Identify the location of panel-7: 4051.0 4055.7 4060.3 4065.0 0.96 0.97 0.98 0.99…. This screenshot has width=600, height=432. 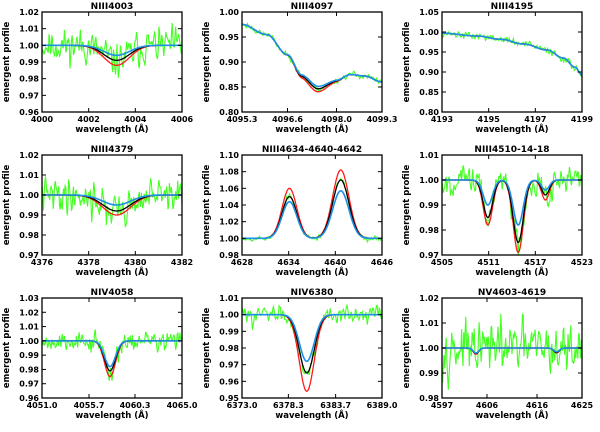
(100, 354).